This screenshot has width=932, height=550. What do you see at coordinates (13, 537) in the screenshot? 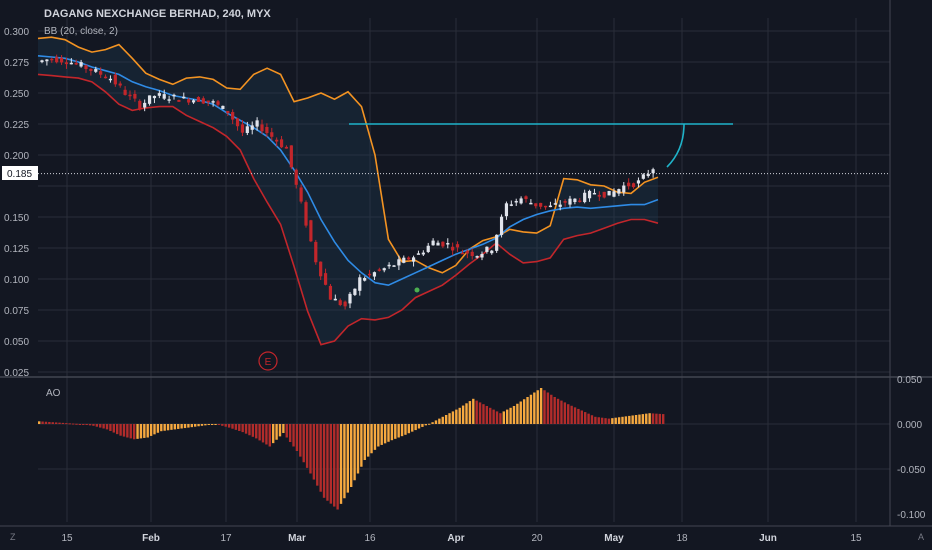
I see `zoom-icon: Z` at bounding box center [13, 537].